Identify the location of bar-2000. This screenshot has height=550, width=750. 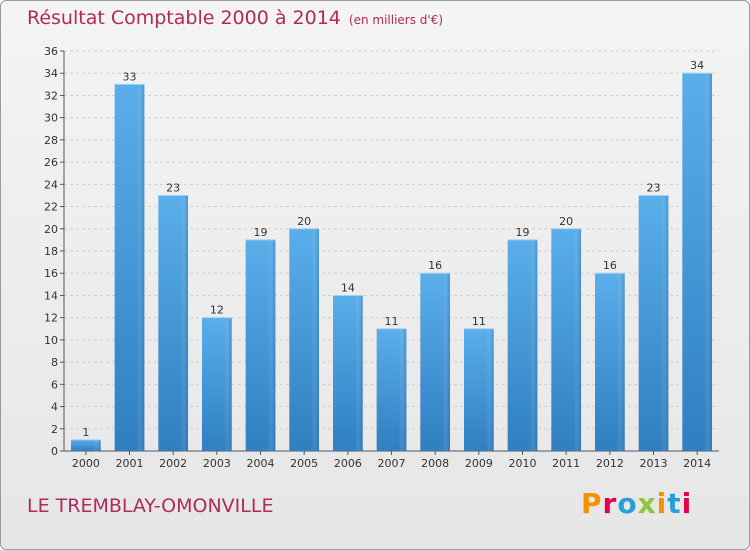
(85, 445).